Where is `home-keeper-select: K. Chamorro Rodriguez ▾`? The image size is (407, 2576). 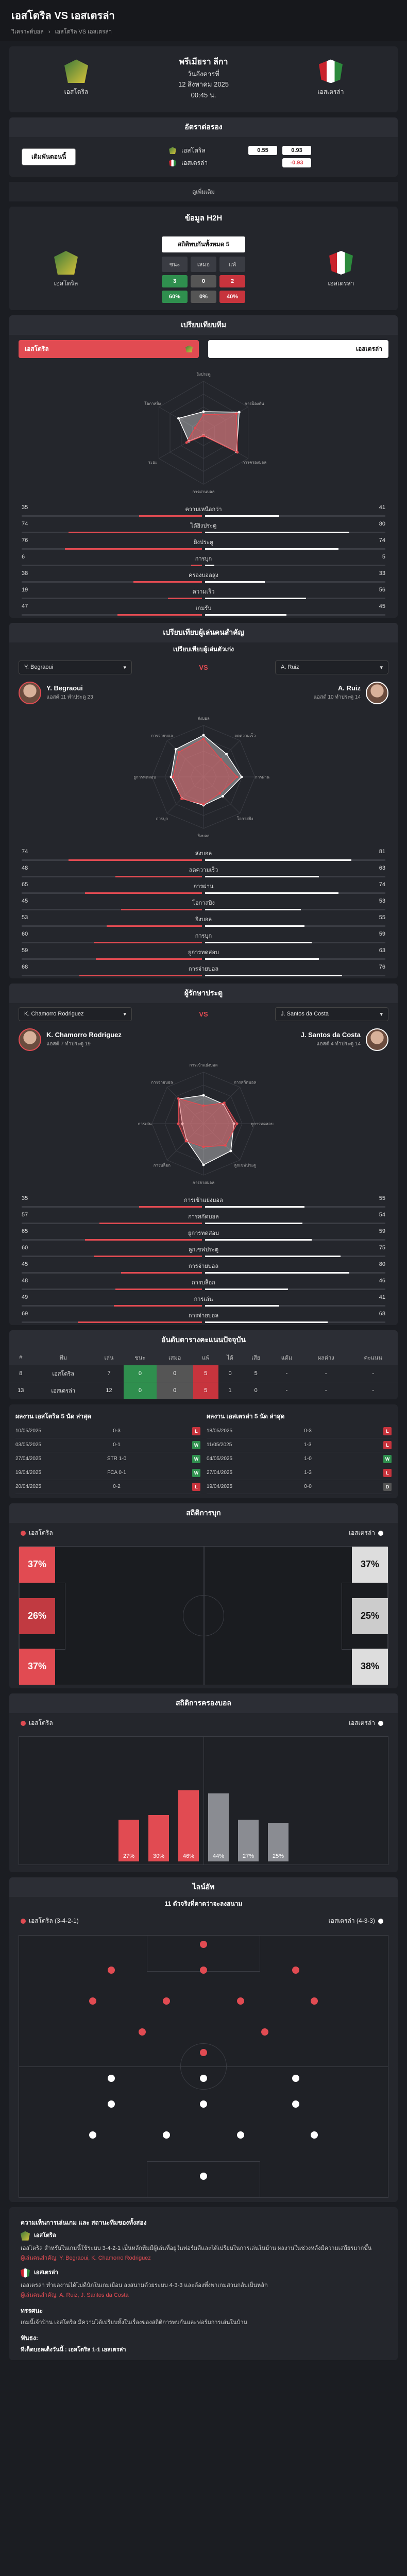
home-keeper-select: K. Chamorro Rodriguez ▾ is located at coordinates (75, 1014).